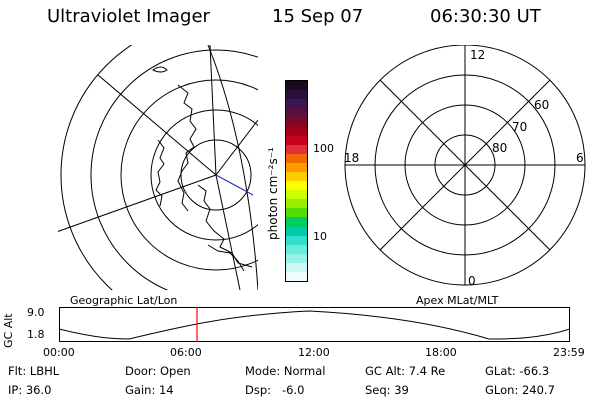 The height and width of the screenshot is (400, 600). I want to click on timeline-xtick-2359: 23:59, so click(569, 352).